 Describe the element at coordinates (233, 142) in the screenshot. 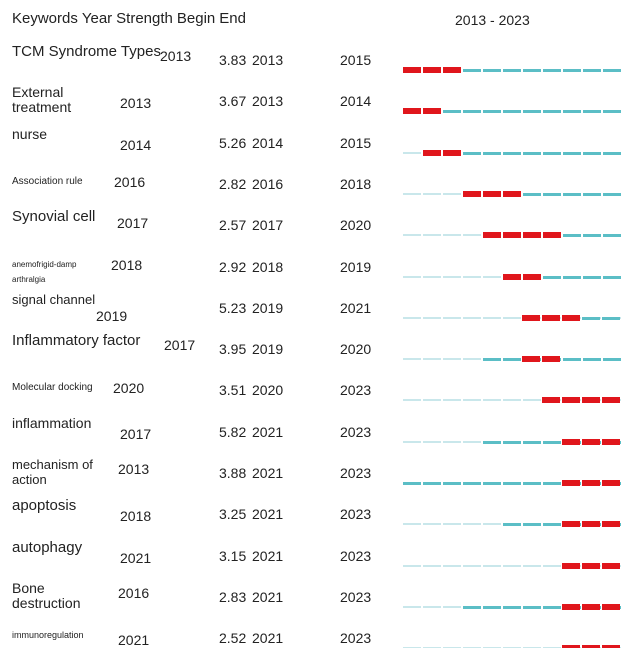

I see `strength: 5.26` at that location.